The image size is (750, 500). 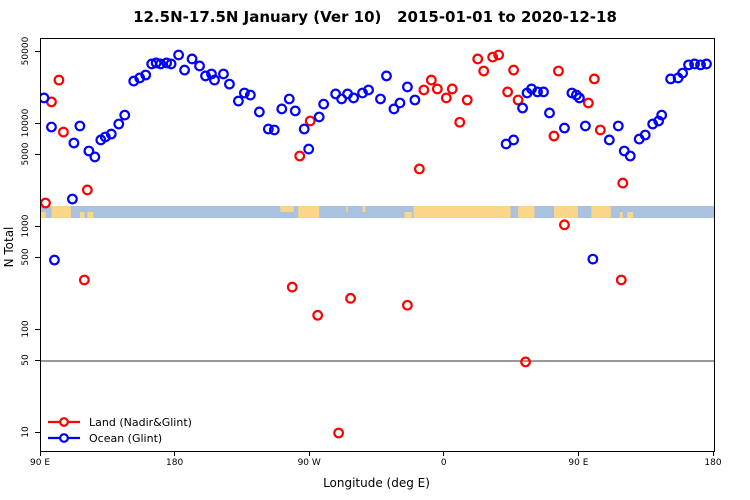 I want to click on y-tick-label: 10, so click(x=26, y=432).